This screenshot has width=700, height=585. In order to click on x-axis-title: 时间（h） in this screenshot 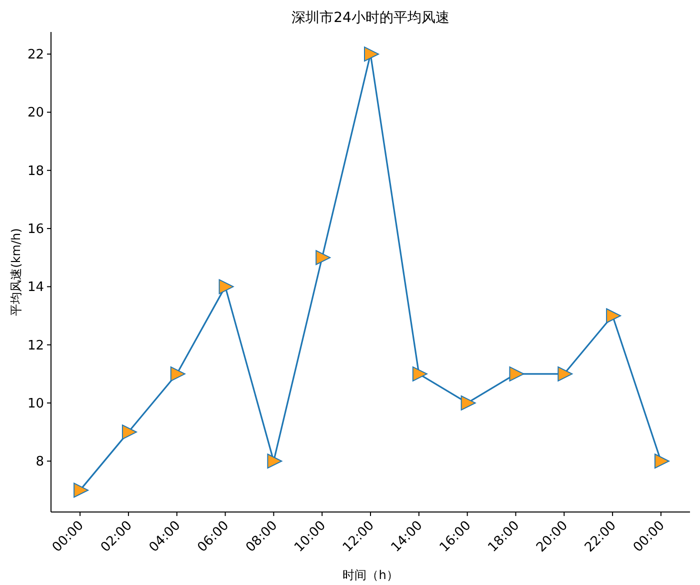, I will do `click(370, 575)`.